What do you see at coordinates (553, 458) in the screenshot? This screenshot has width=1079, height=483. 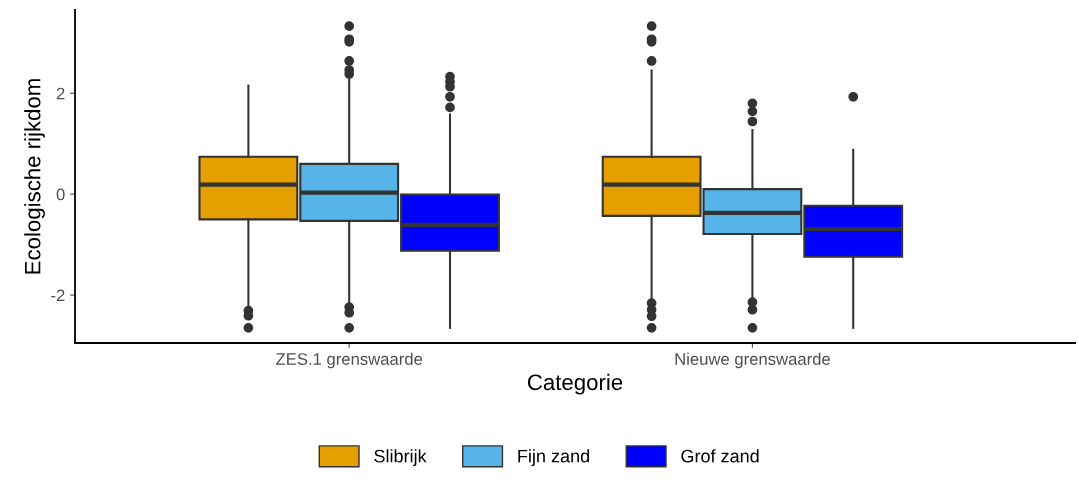 I see `legend-label: Fijn zand` at bounding box center [553, 458].